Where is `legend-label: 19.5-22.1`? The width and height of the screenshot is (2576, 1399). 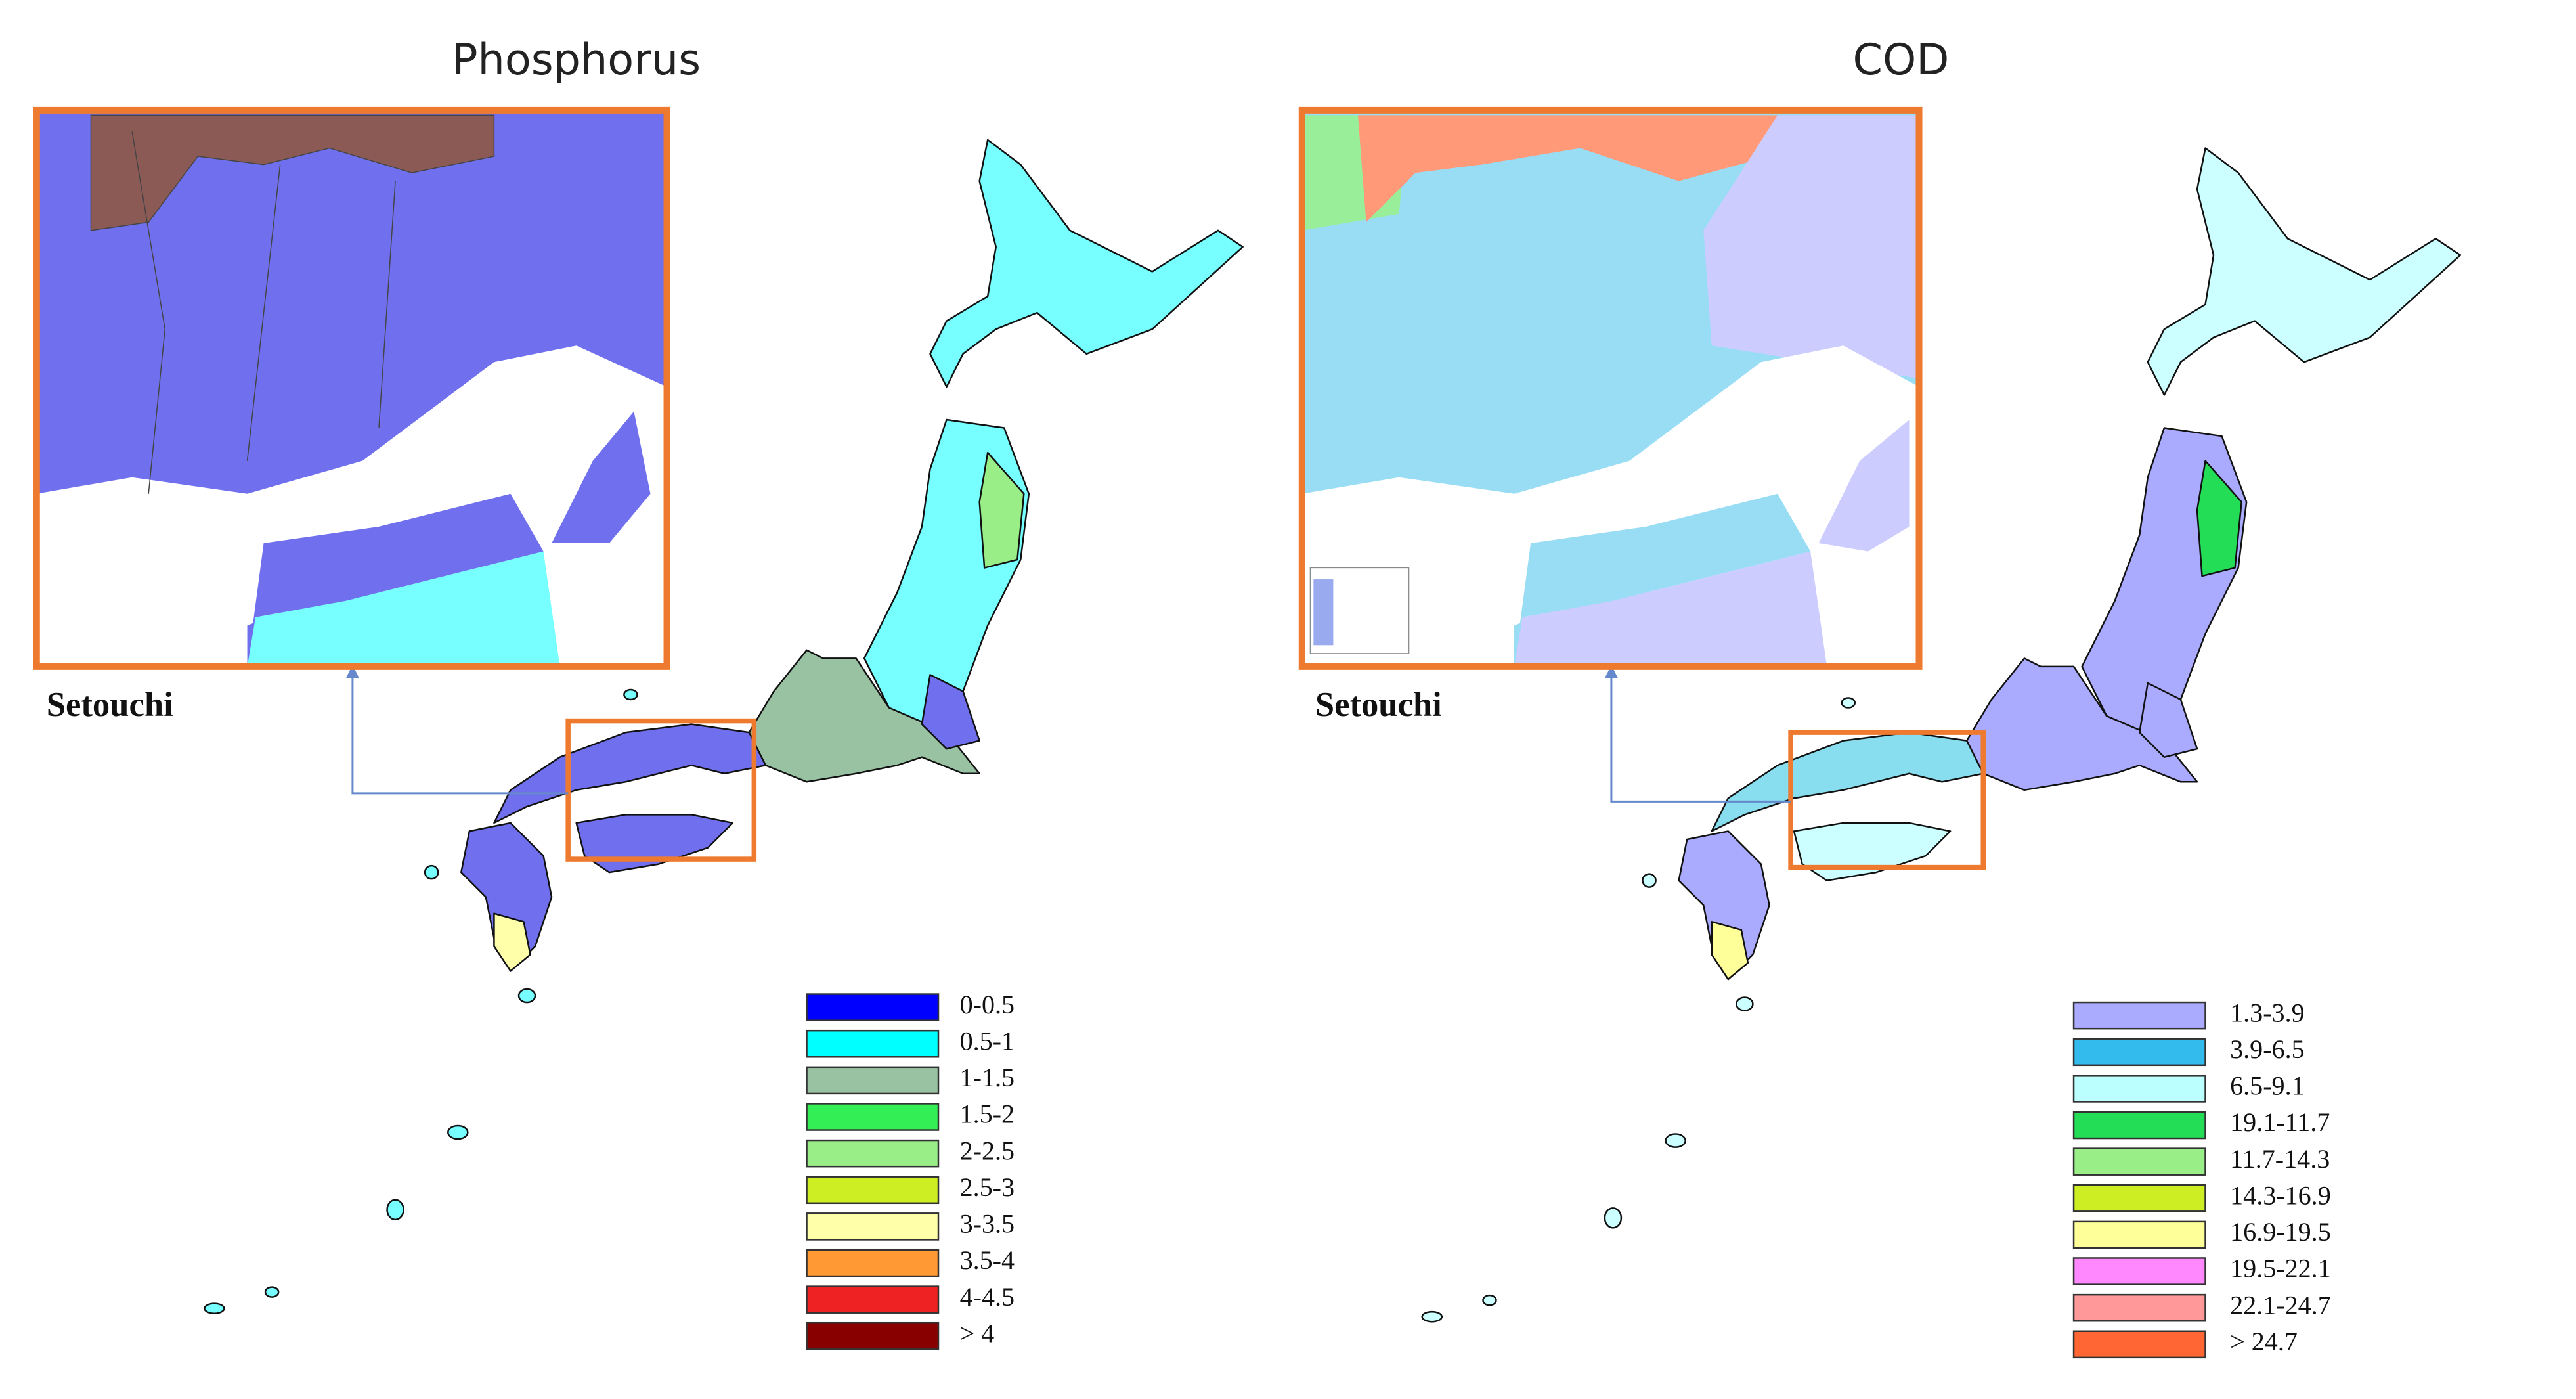
legend-label: 19.5-22.1 is located at coordinates (2280, 1268).